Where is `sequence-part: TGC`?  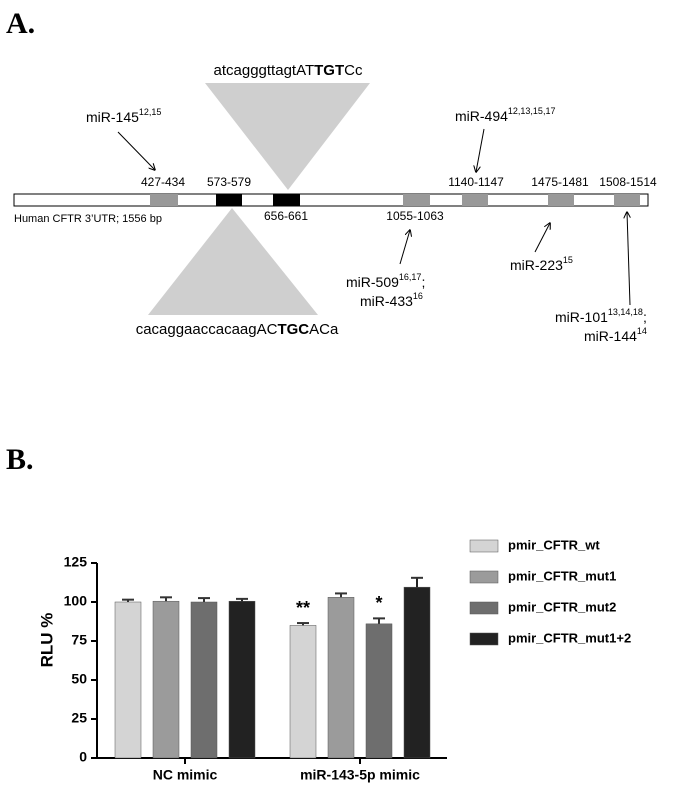
sequence-part: TGC is located at coordinates (293, 329).